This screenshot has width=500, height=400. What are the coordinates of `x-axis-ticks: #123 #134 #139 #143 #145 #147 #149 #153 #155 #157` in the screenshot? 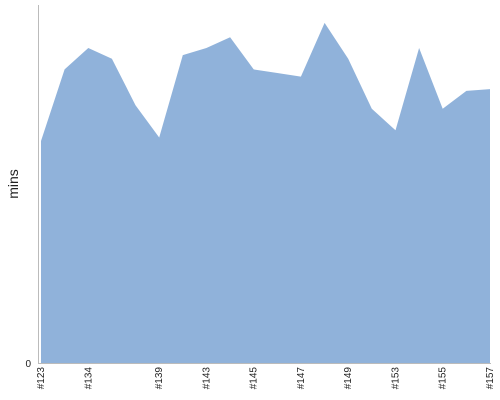 It's located at (266, 378).